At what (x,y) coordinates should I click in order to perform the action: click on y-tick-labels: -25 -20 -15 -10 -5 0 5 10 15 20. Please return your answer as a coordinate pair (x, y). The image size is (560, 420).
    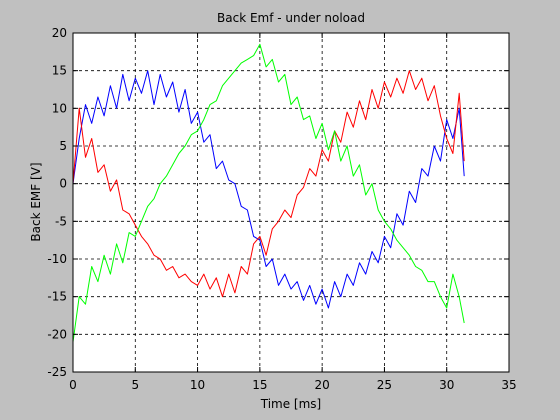
    Looking at the image, I should click on (57, 202).